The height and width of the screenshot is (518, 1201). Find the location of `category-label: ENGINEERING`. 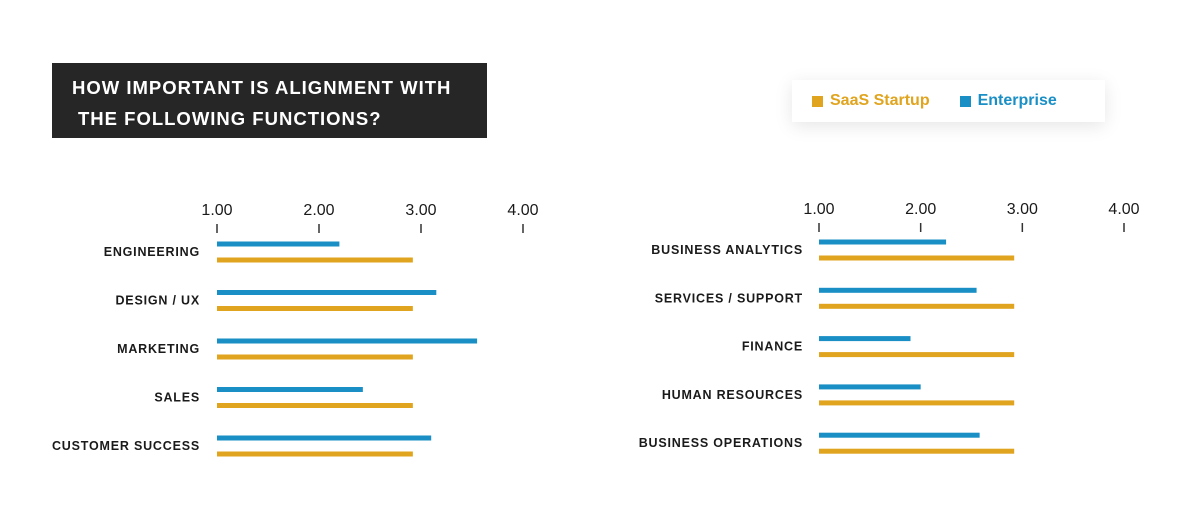

category-label: ENGINEERING is located at coordinates (152, 252).